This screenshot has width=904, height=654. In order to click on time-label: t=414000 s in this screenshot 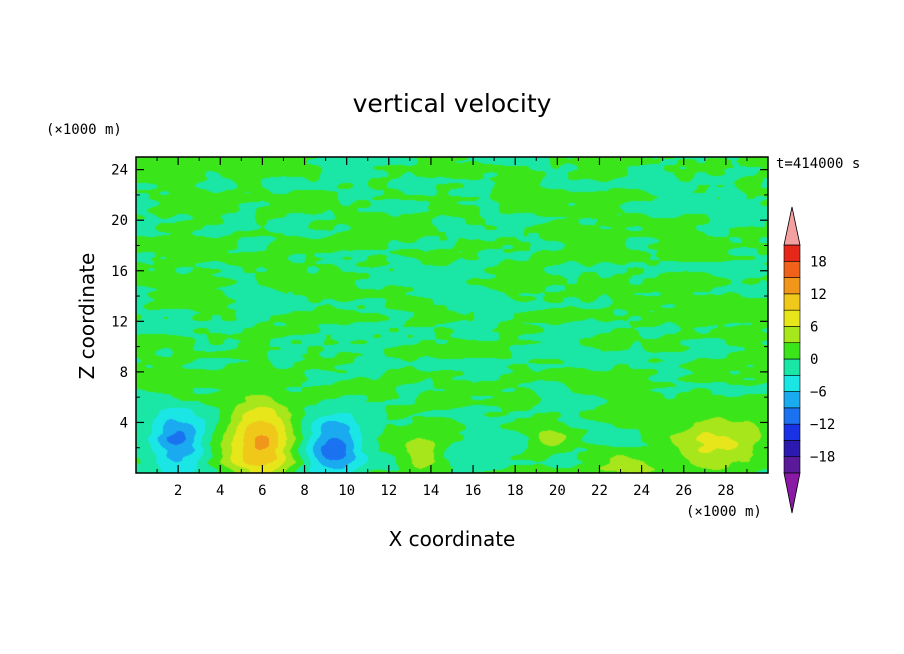, I will do `click(818, 164)`.